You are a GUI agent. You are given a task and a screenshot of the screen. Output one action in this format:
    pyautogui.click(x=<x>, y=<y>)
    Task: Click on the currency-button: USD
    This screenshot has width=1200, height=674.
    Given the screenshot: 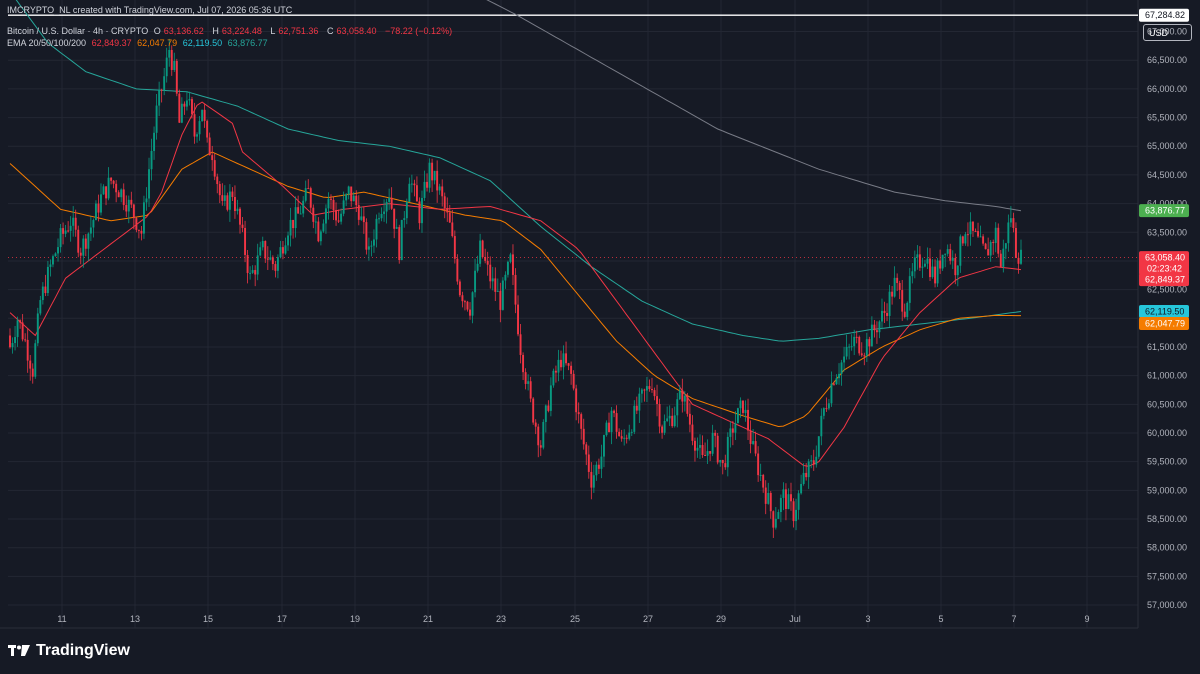 What is the action you would take?
    pyautogui.click(x=1167, y=32)
    